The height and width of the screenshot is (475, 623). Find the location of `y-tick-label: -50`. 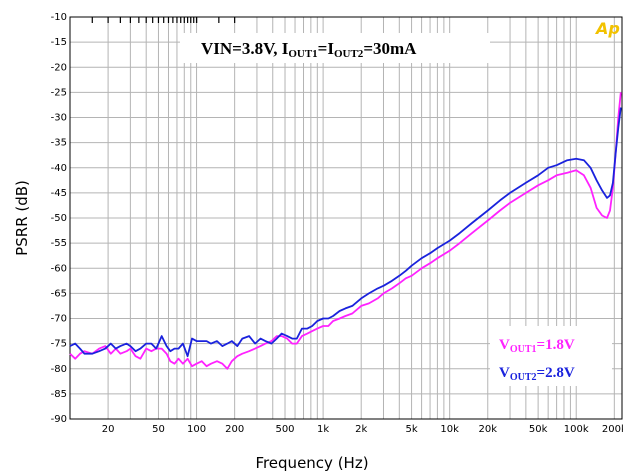

y-tick-label: -50 is located at coordinates (59, 218).